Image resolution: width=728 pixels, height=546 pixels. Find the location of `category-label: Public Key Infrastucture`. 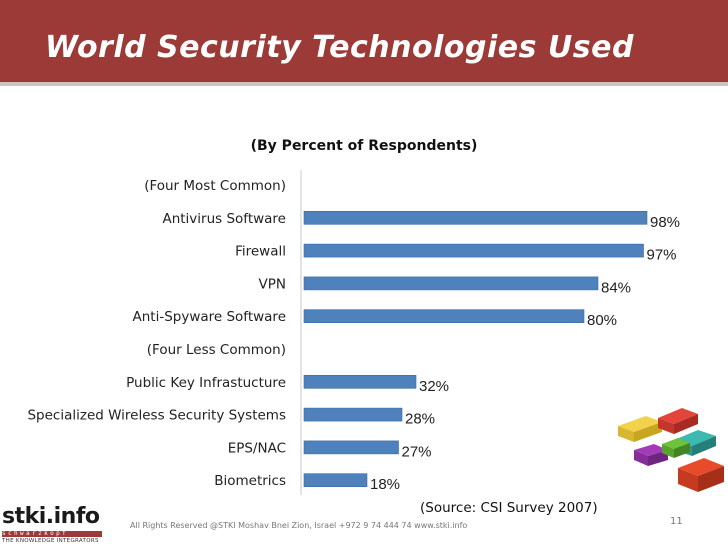

category-label: Public Key Infrastucture is located at coordinates (206, 383).